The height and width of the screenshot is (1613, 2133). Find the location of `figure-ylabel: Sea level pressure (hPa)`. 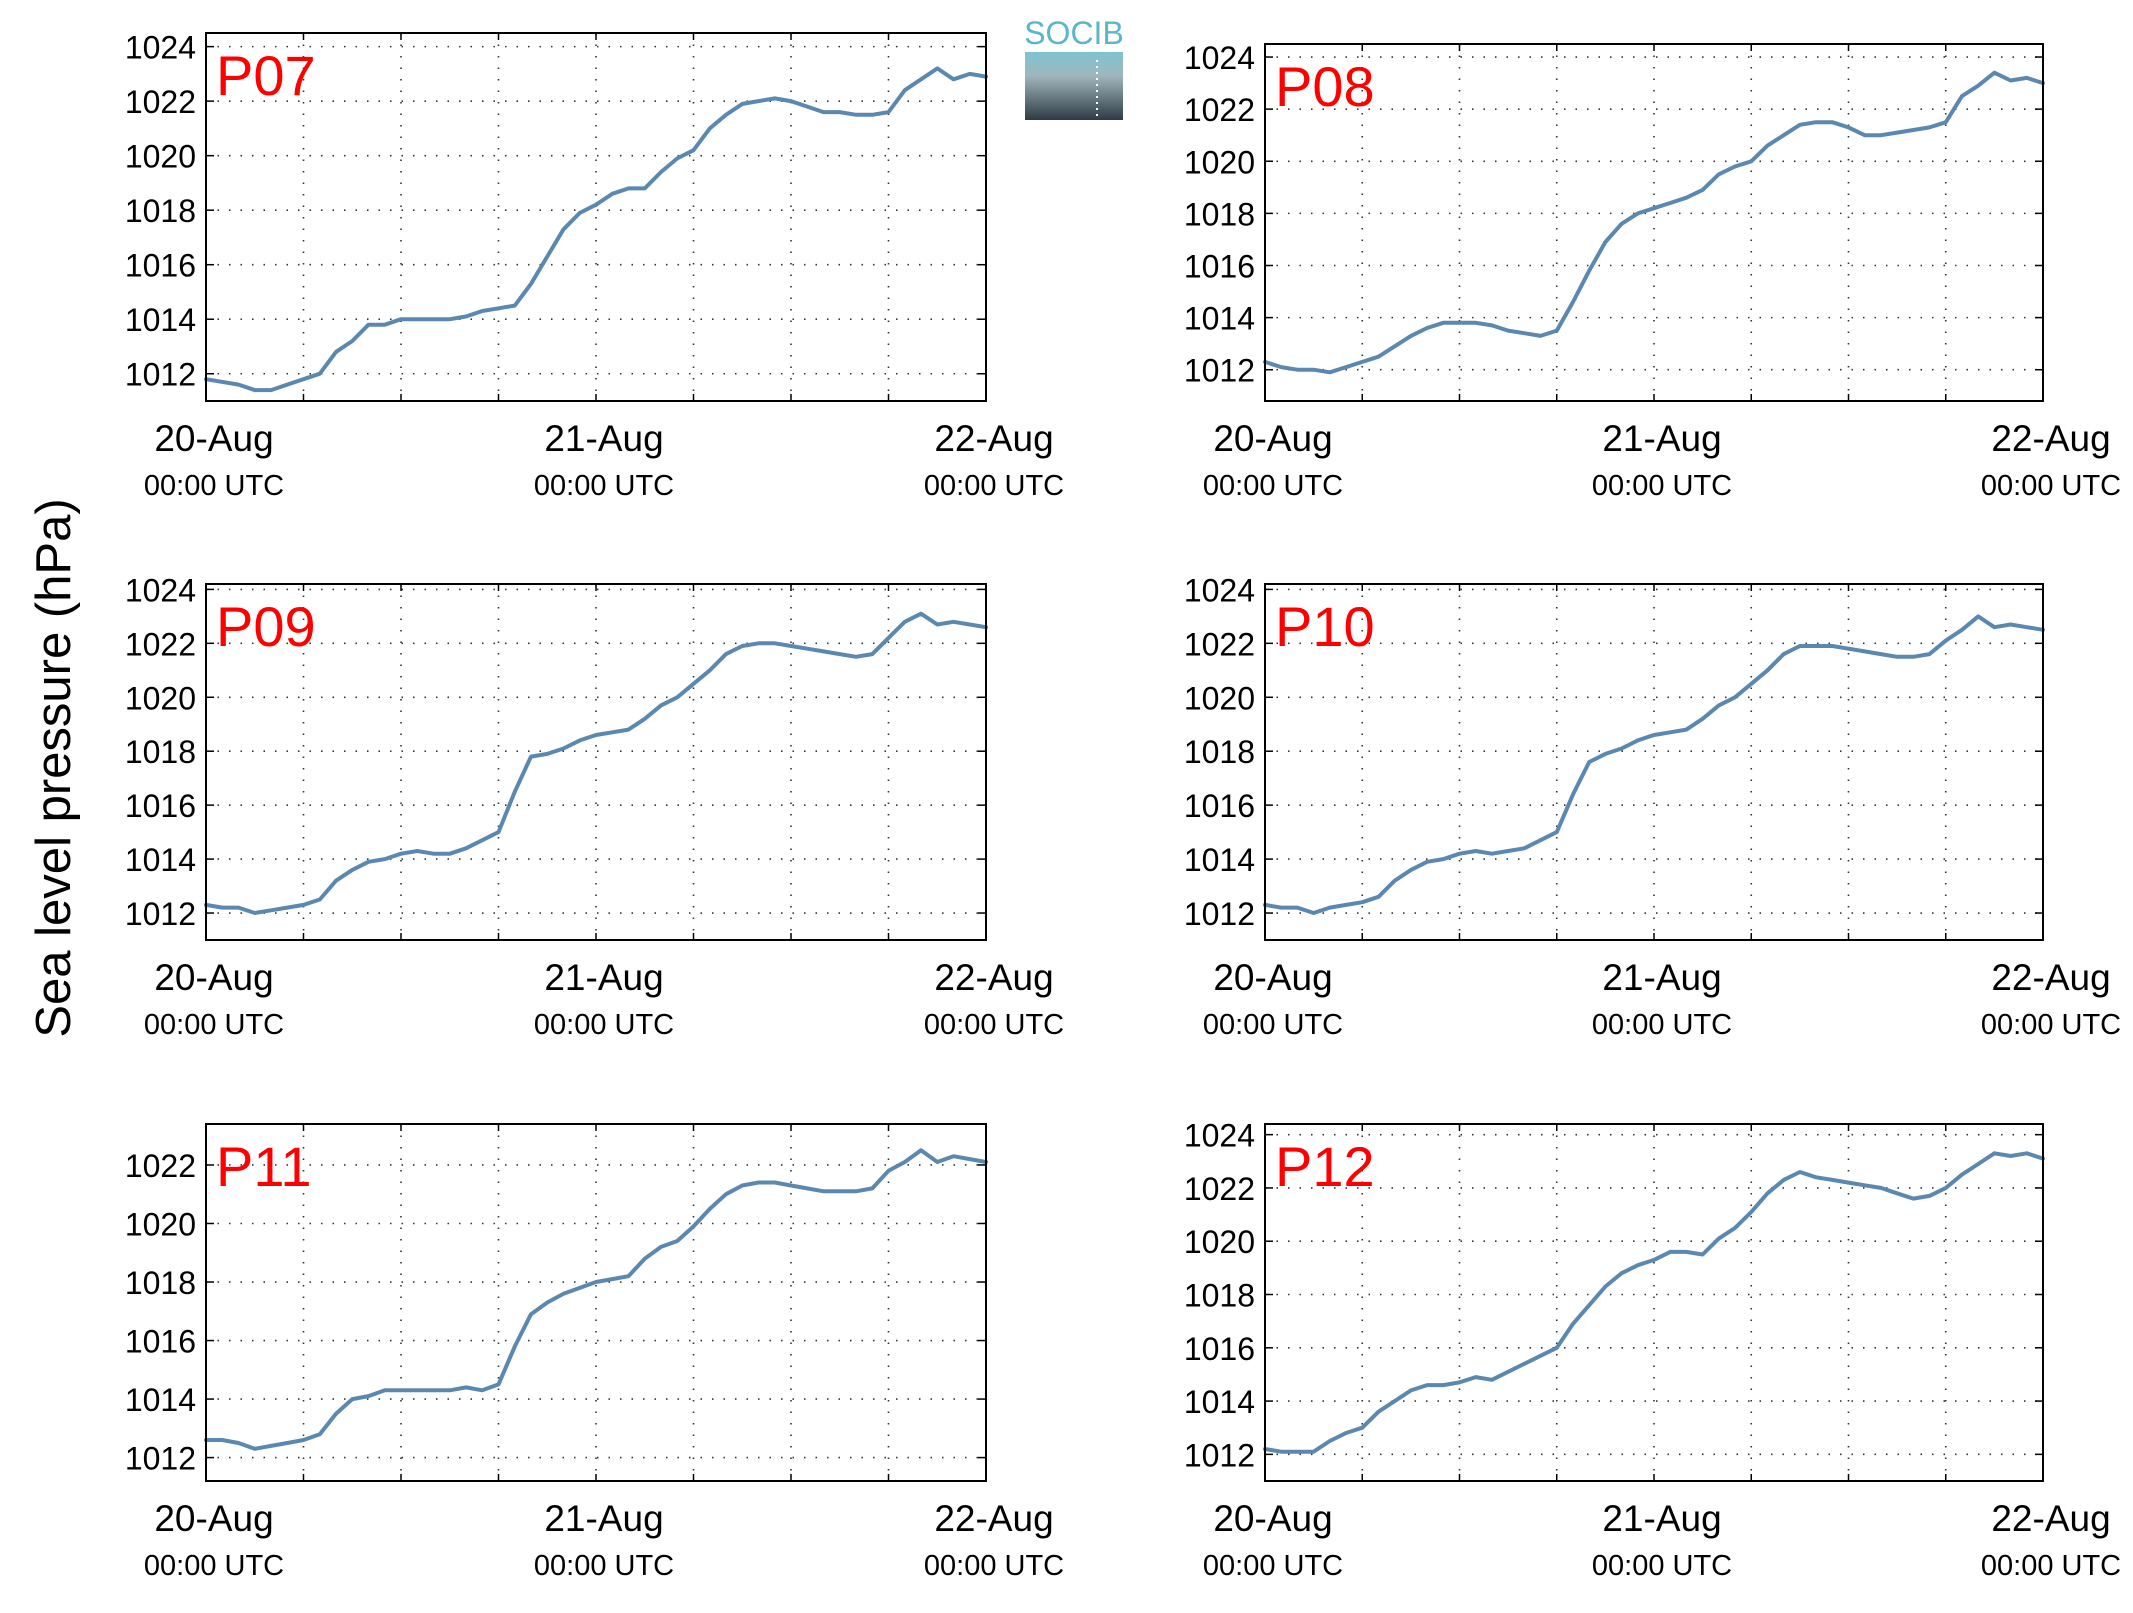

figure-ylabel: Sea level pressure (hPa) is located at coordinates (54, 767).